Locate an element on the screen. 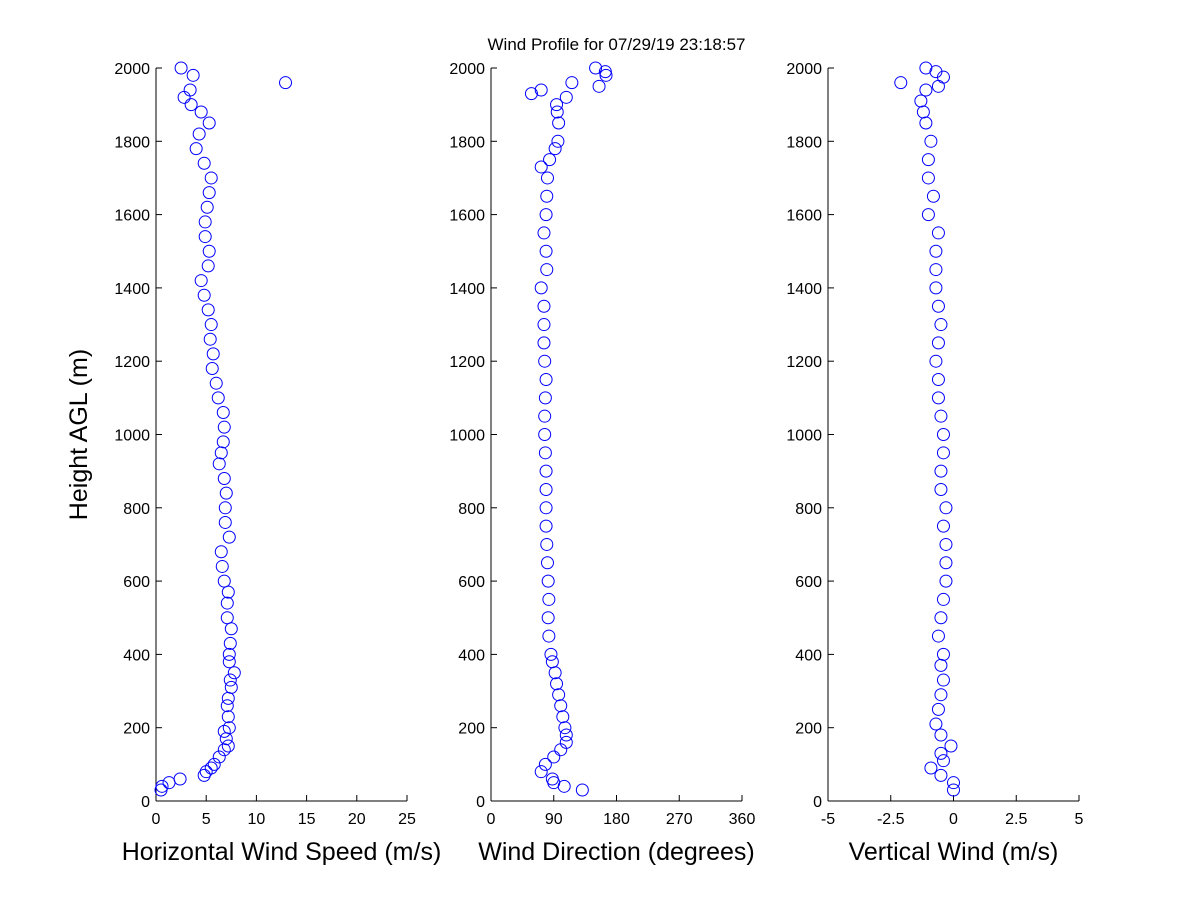 The width and height of the screenshot is (1200, 900). y-tick-label: 400 is located at coordinates (808, 655).